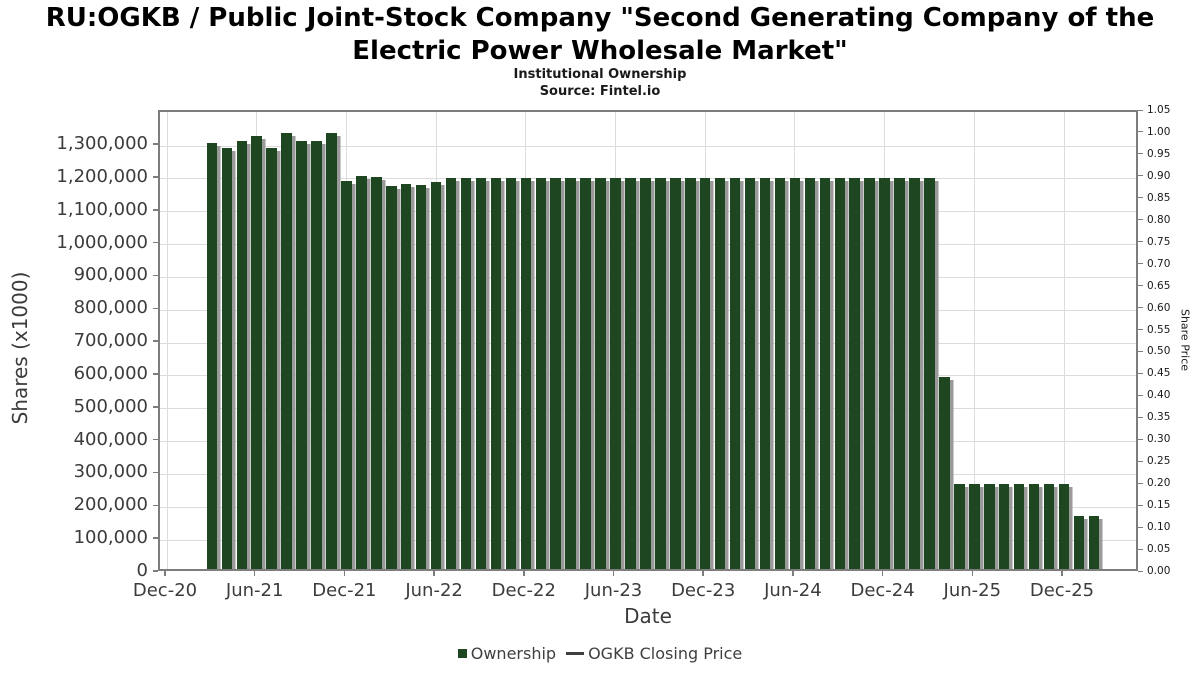 The width and height of the screenshot is (1200, 675). What do you see at coordinates (1159, 439) in the screenshot?
I see `right-axis-tick-label: 0.30` at bounding box center [1159, 439].